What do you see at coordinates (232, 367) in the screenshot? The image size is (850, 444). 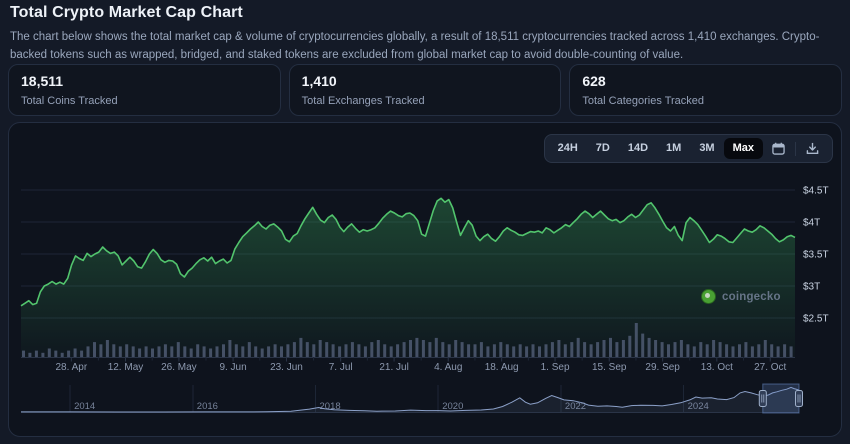 I see `x-axis-label: 9. Jun` at bounding box center [232, 367].